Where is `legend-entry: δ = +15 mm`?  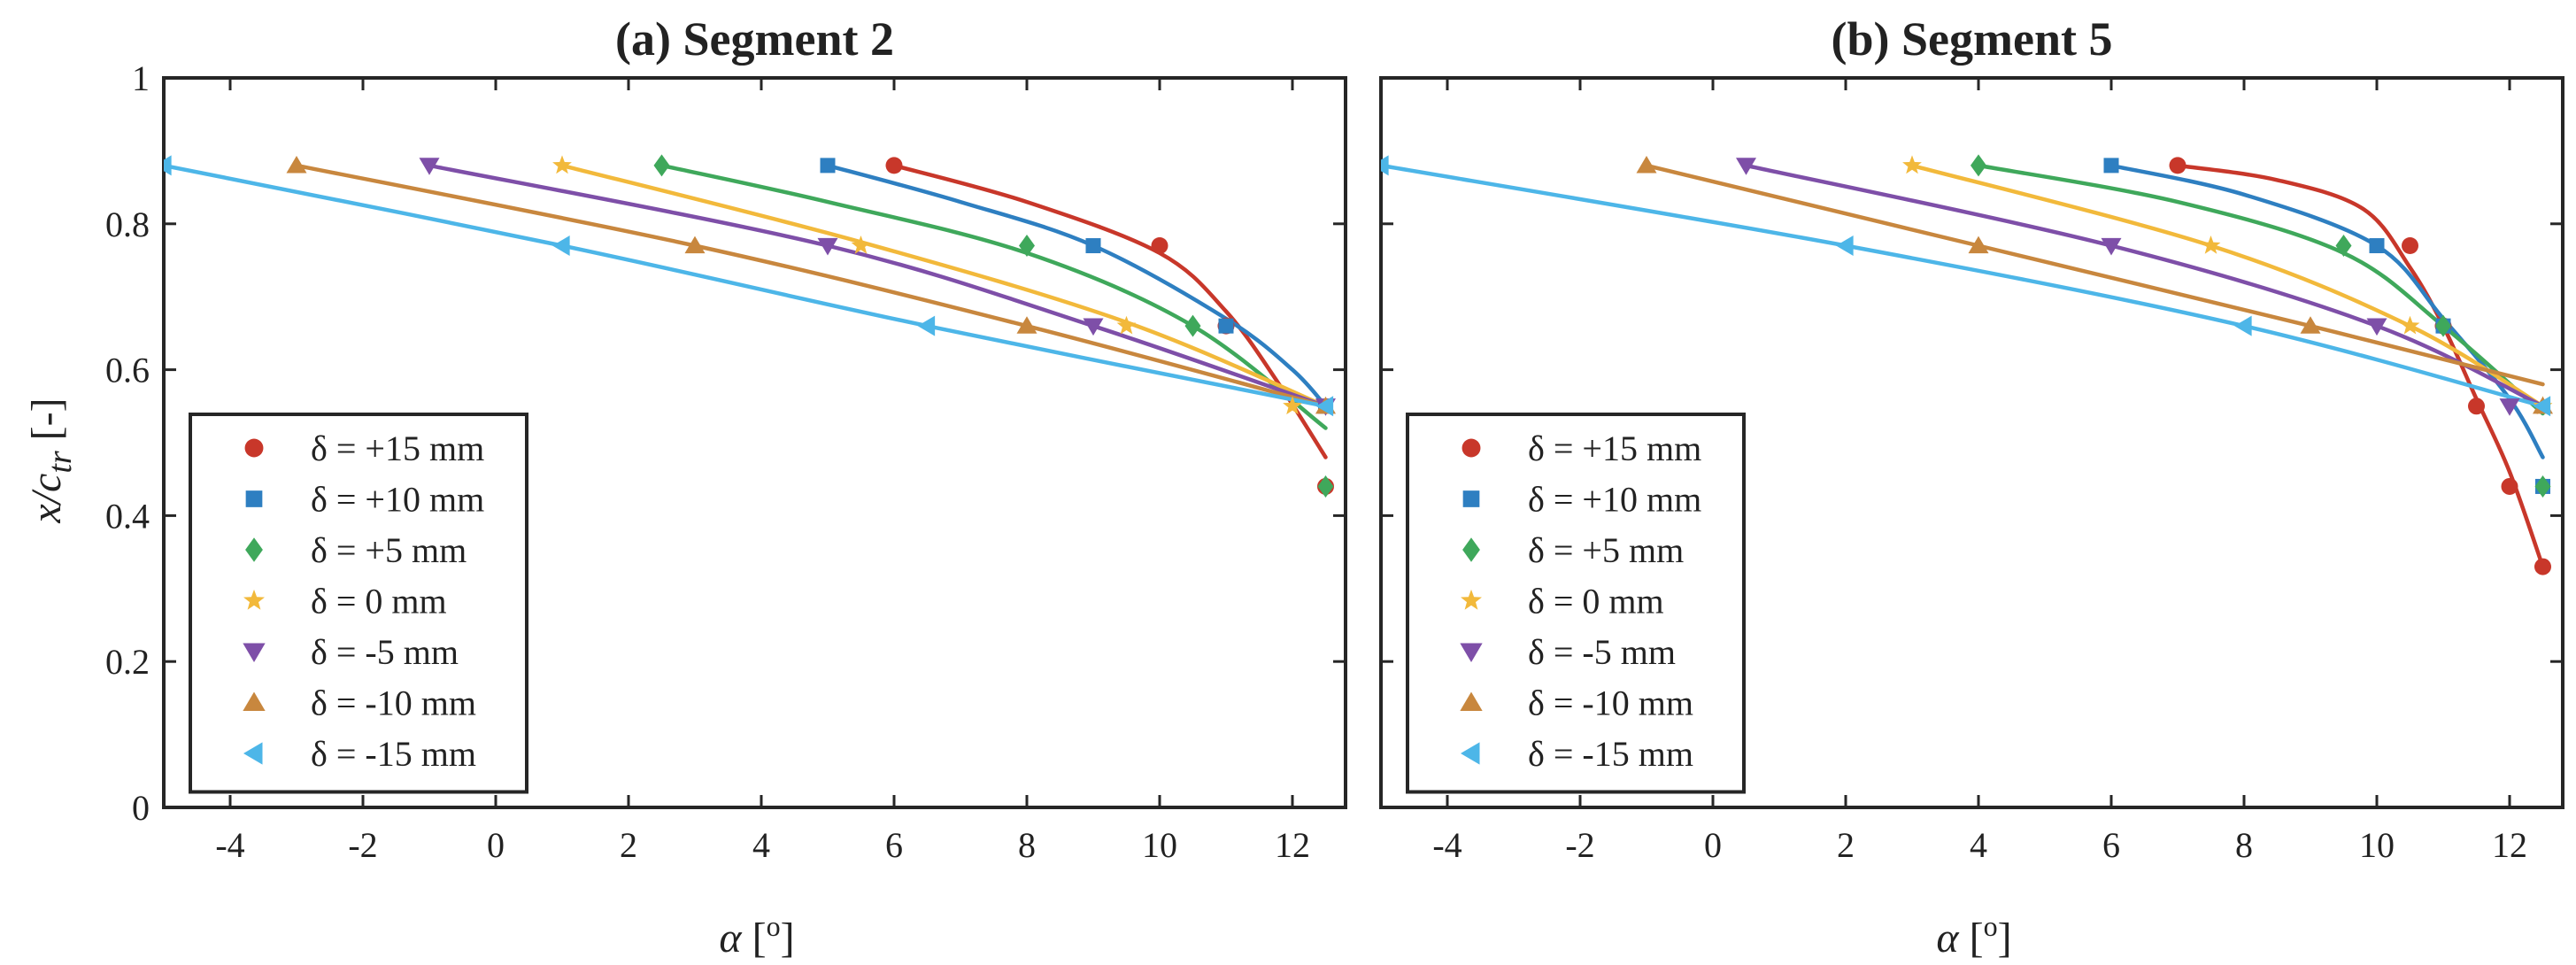 legend-entry: δ = +15 mm is located at coordinates (1614, 448).